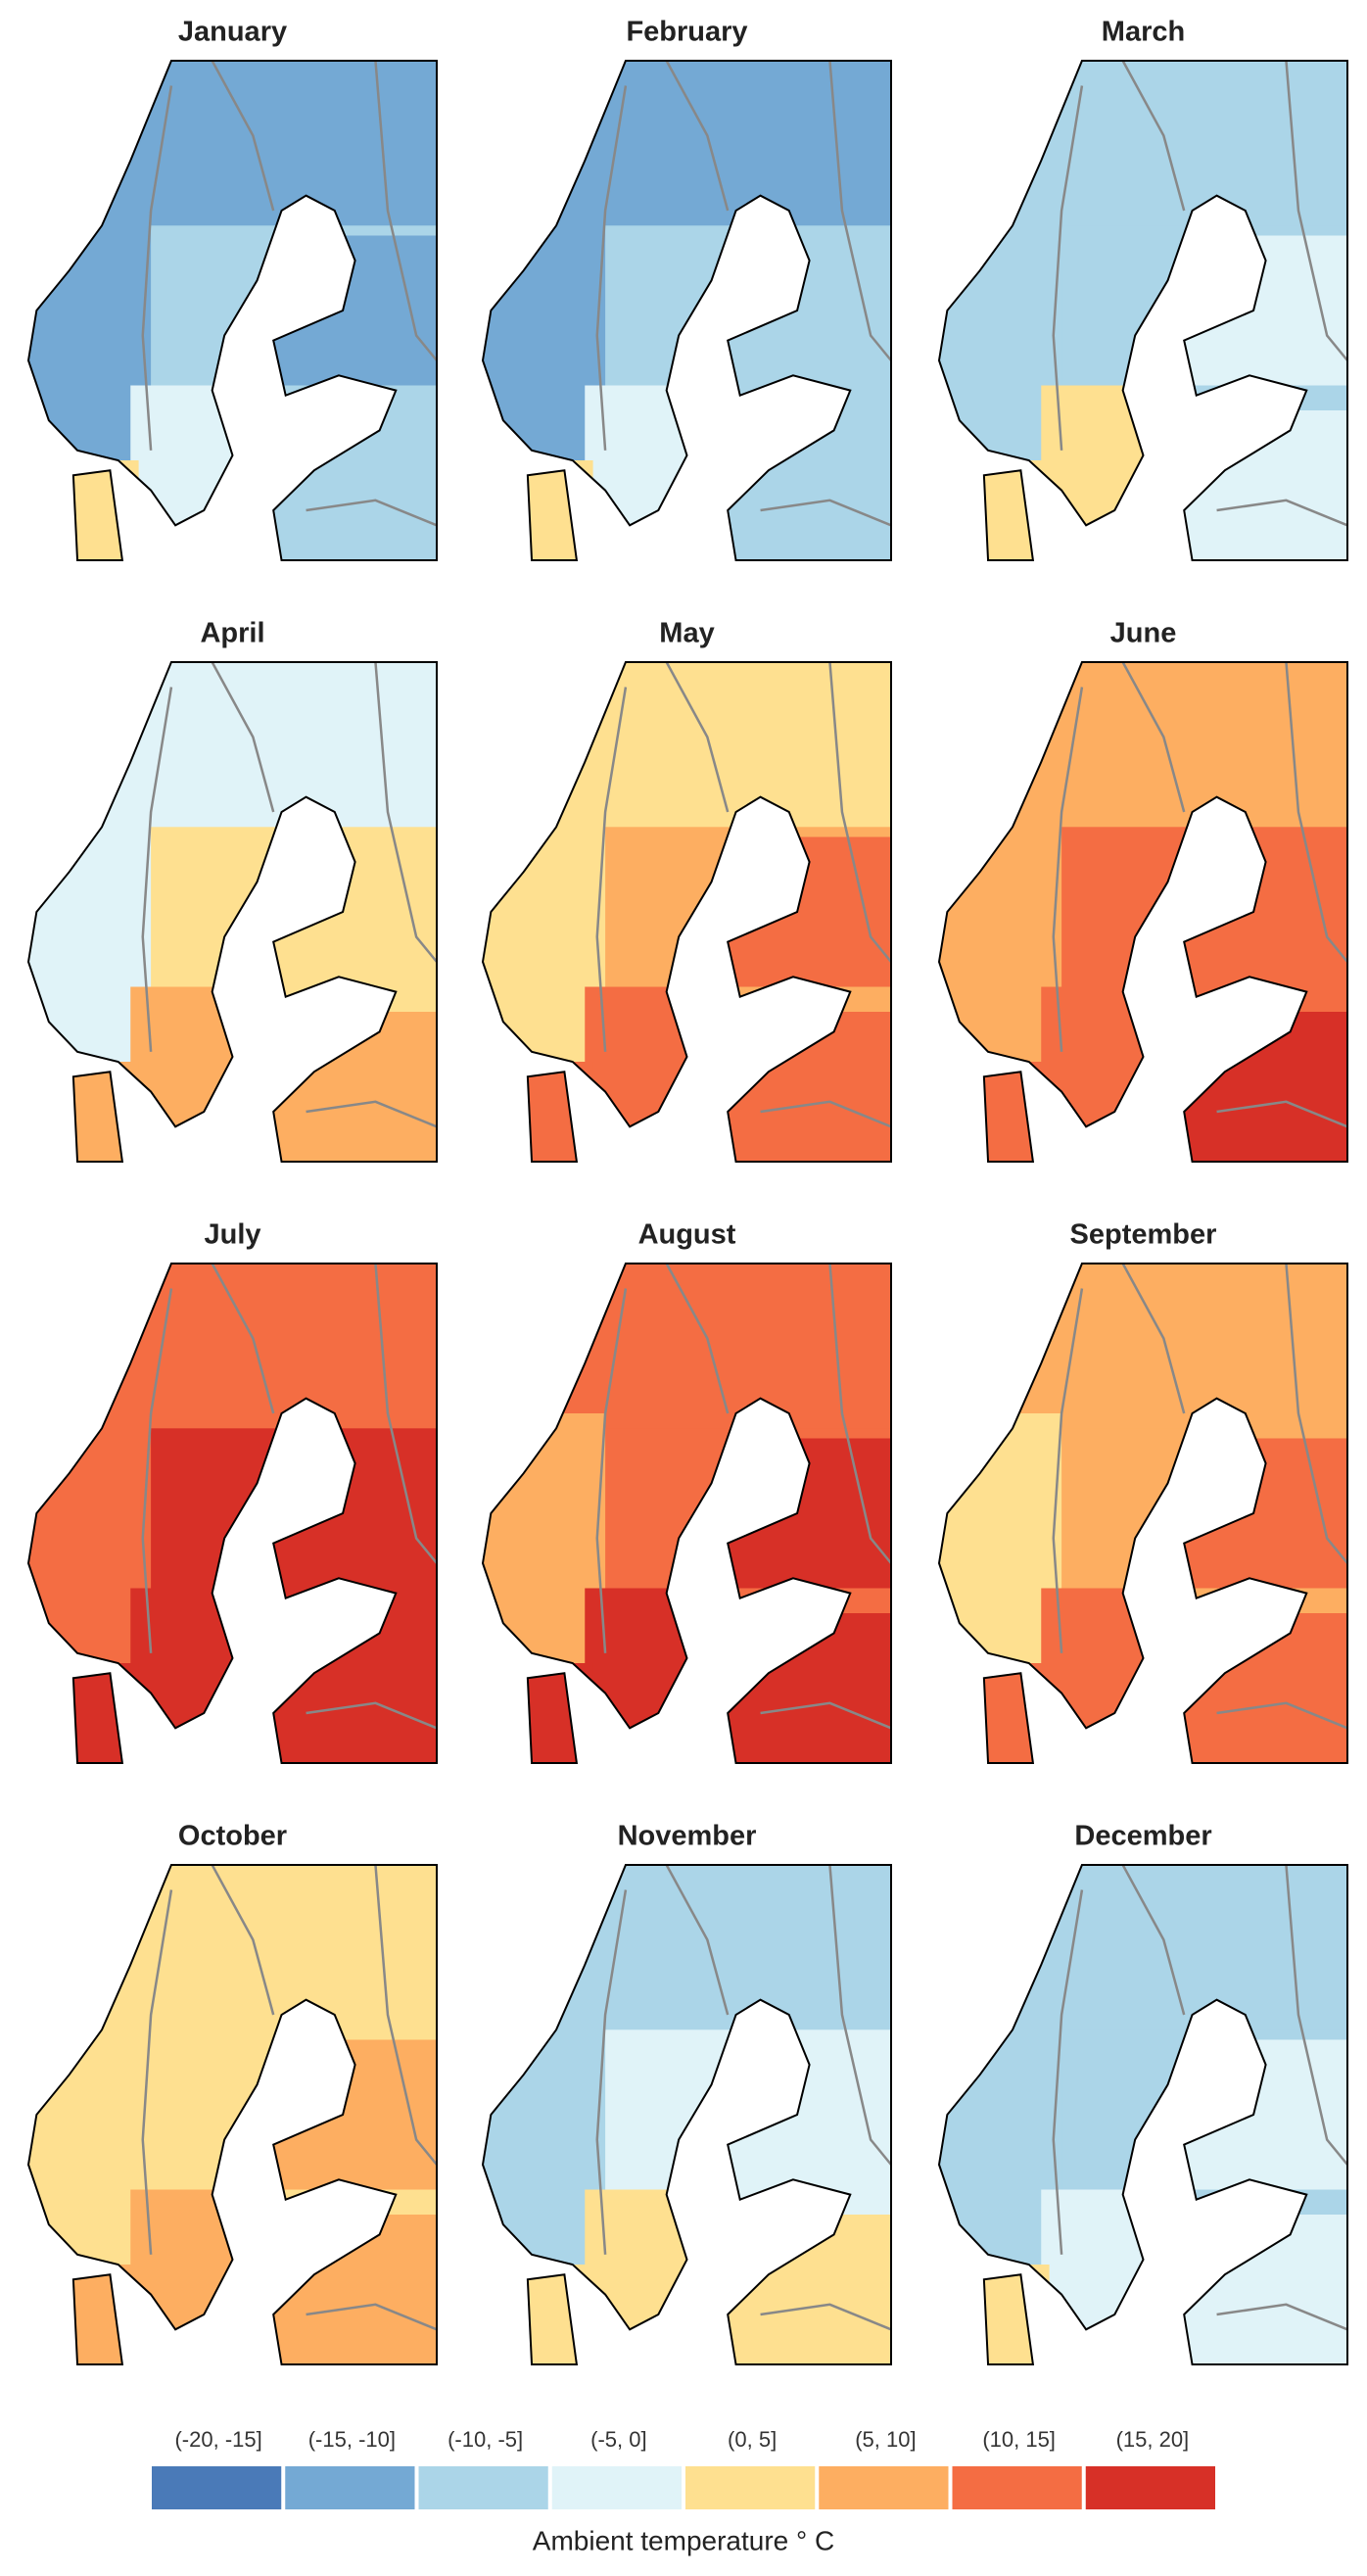 The height and width of the screenshot is (2576, 1367). Describe the element at coordinates (687, 1235) in the screenshot. I see `panel-title: August` at that location.